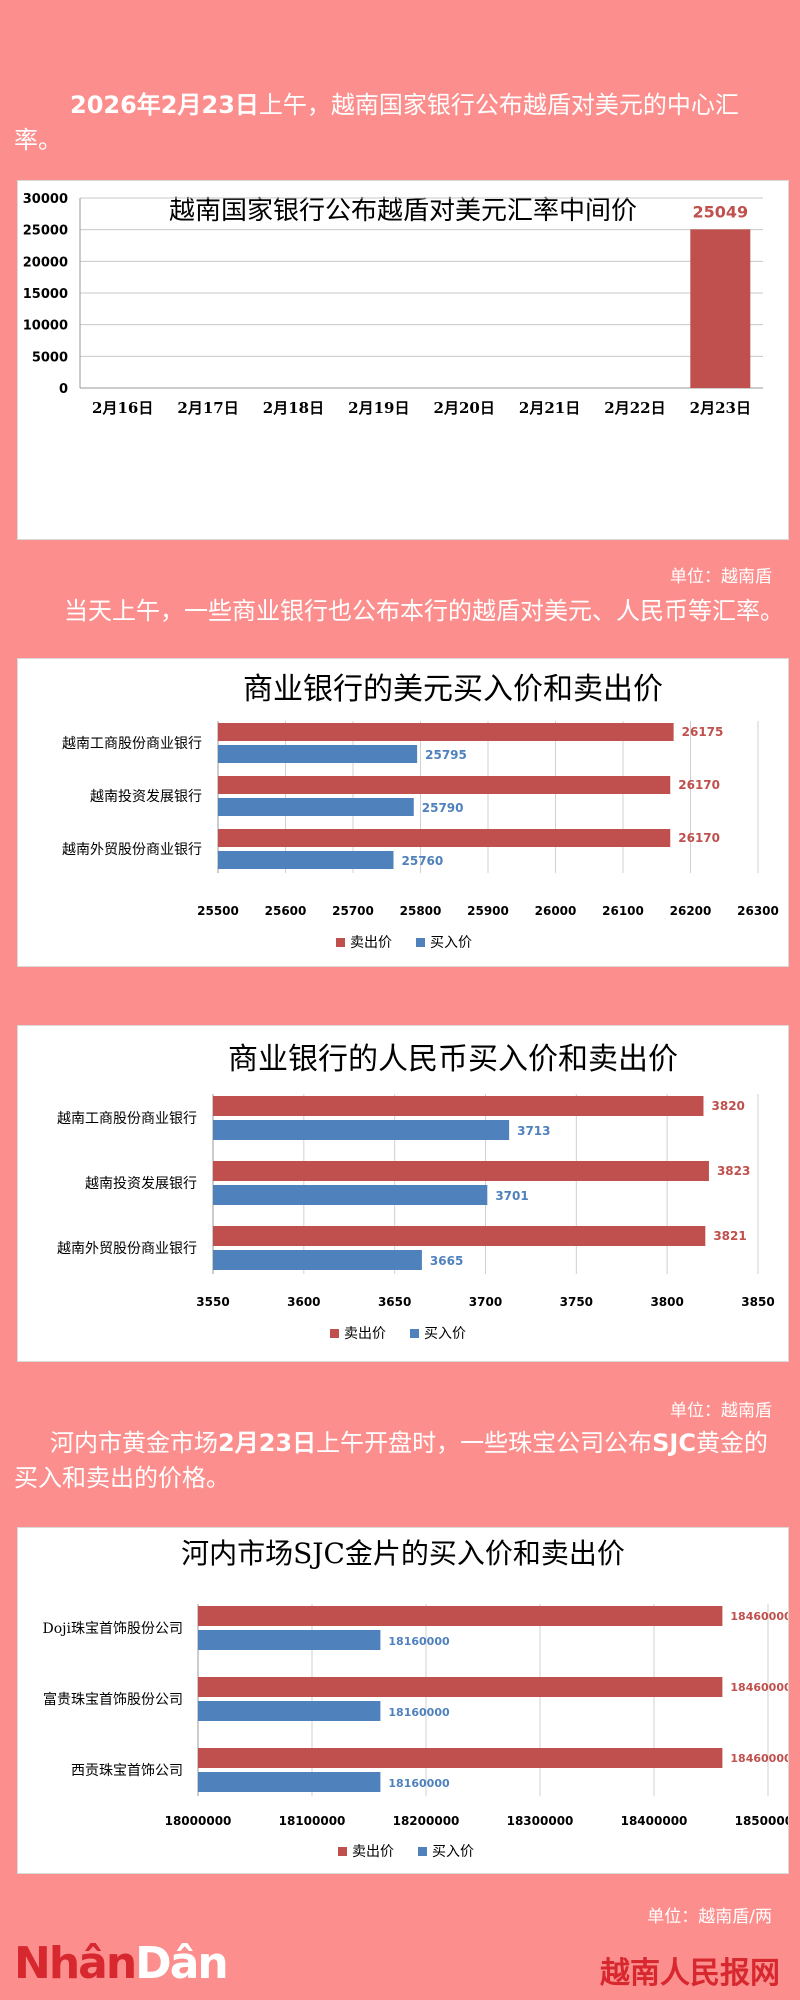  I want to click on y-tick-label: 15000, so click(45, 294).